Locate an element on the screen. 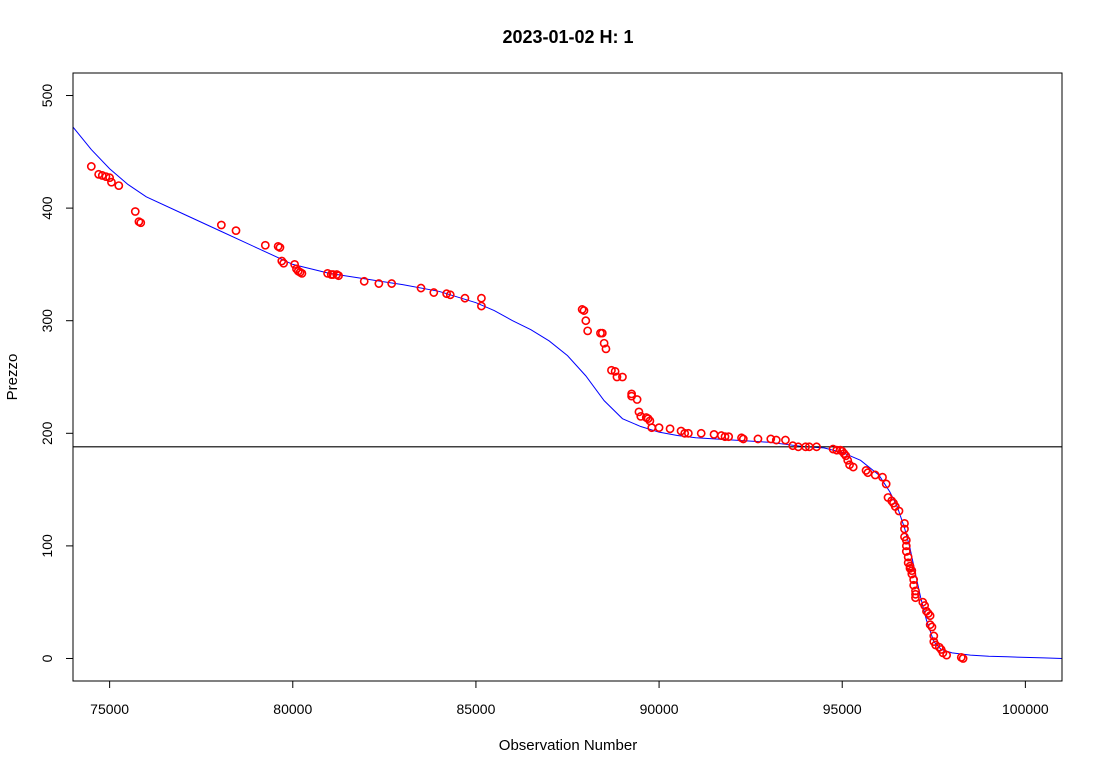  chart-title: 2023-01-02 H: 1 is located at coordinates (567, 37).